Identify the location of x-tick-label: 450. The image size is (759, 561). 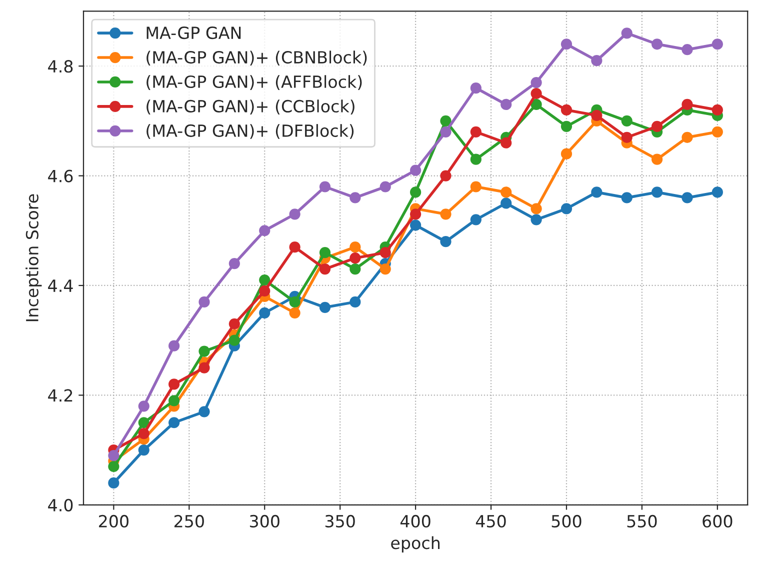
(491, 521).